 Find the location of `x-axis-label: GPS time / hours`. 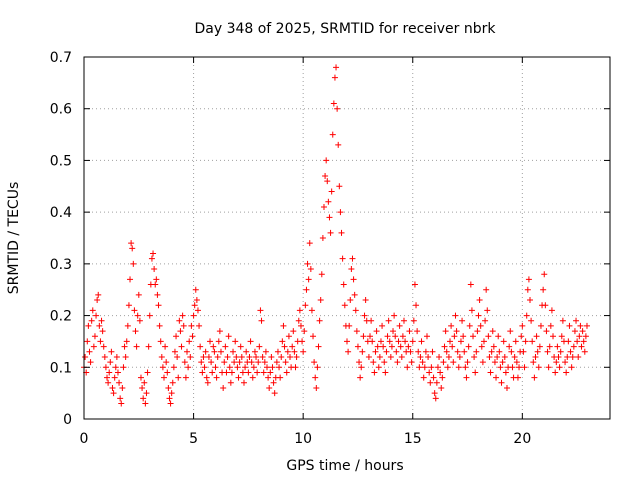

x-axis-label: GPS time / hours is located at coordinates (344, 466).